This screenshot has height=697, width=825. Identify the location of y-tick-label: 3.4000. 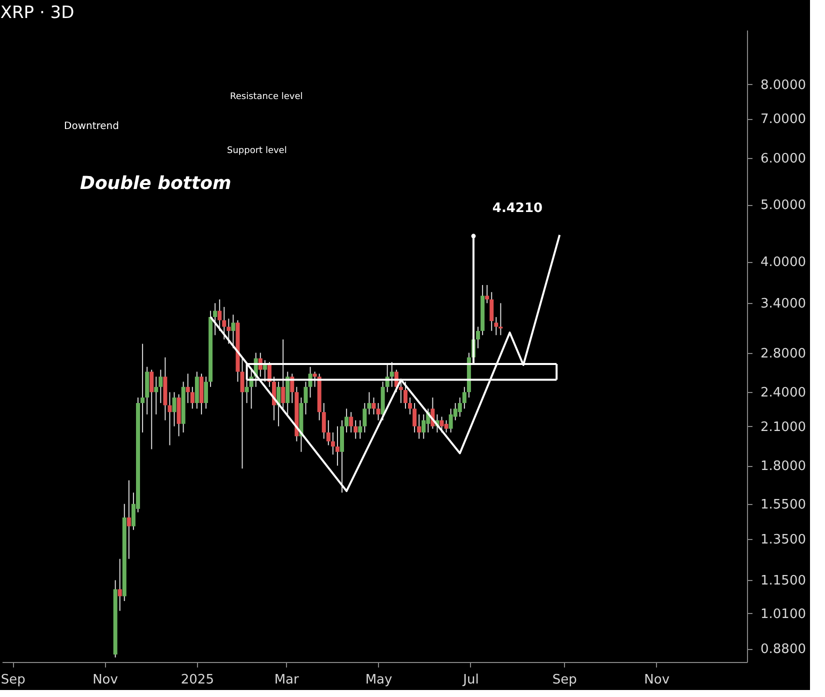
(783, 304).